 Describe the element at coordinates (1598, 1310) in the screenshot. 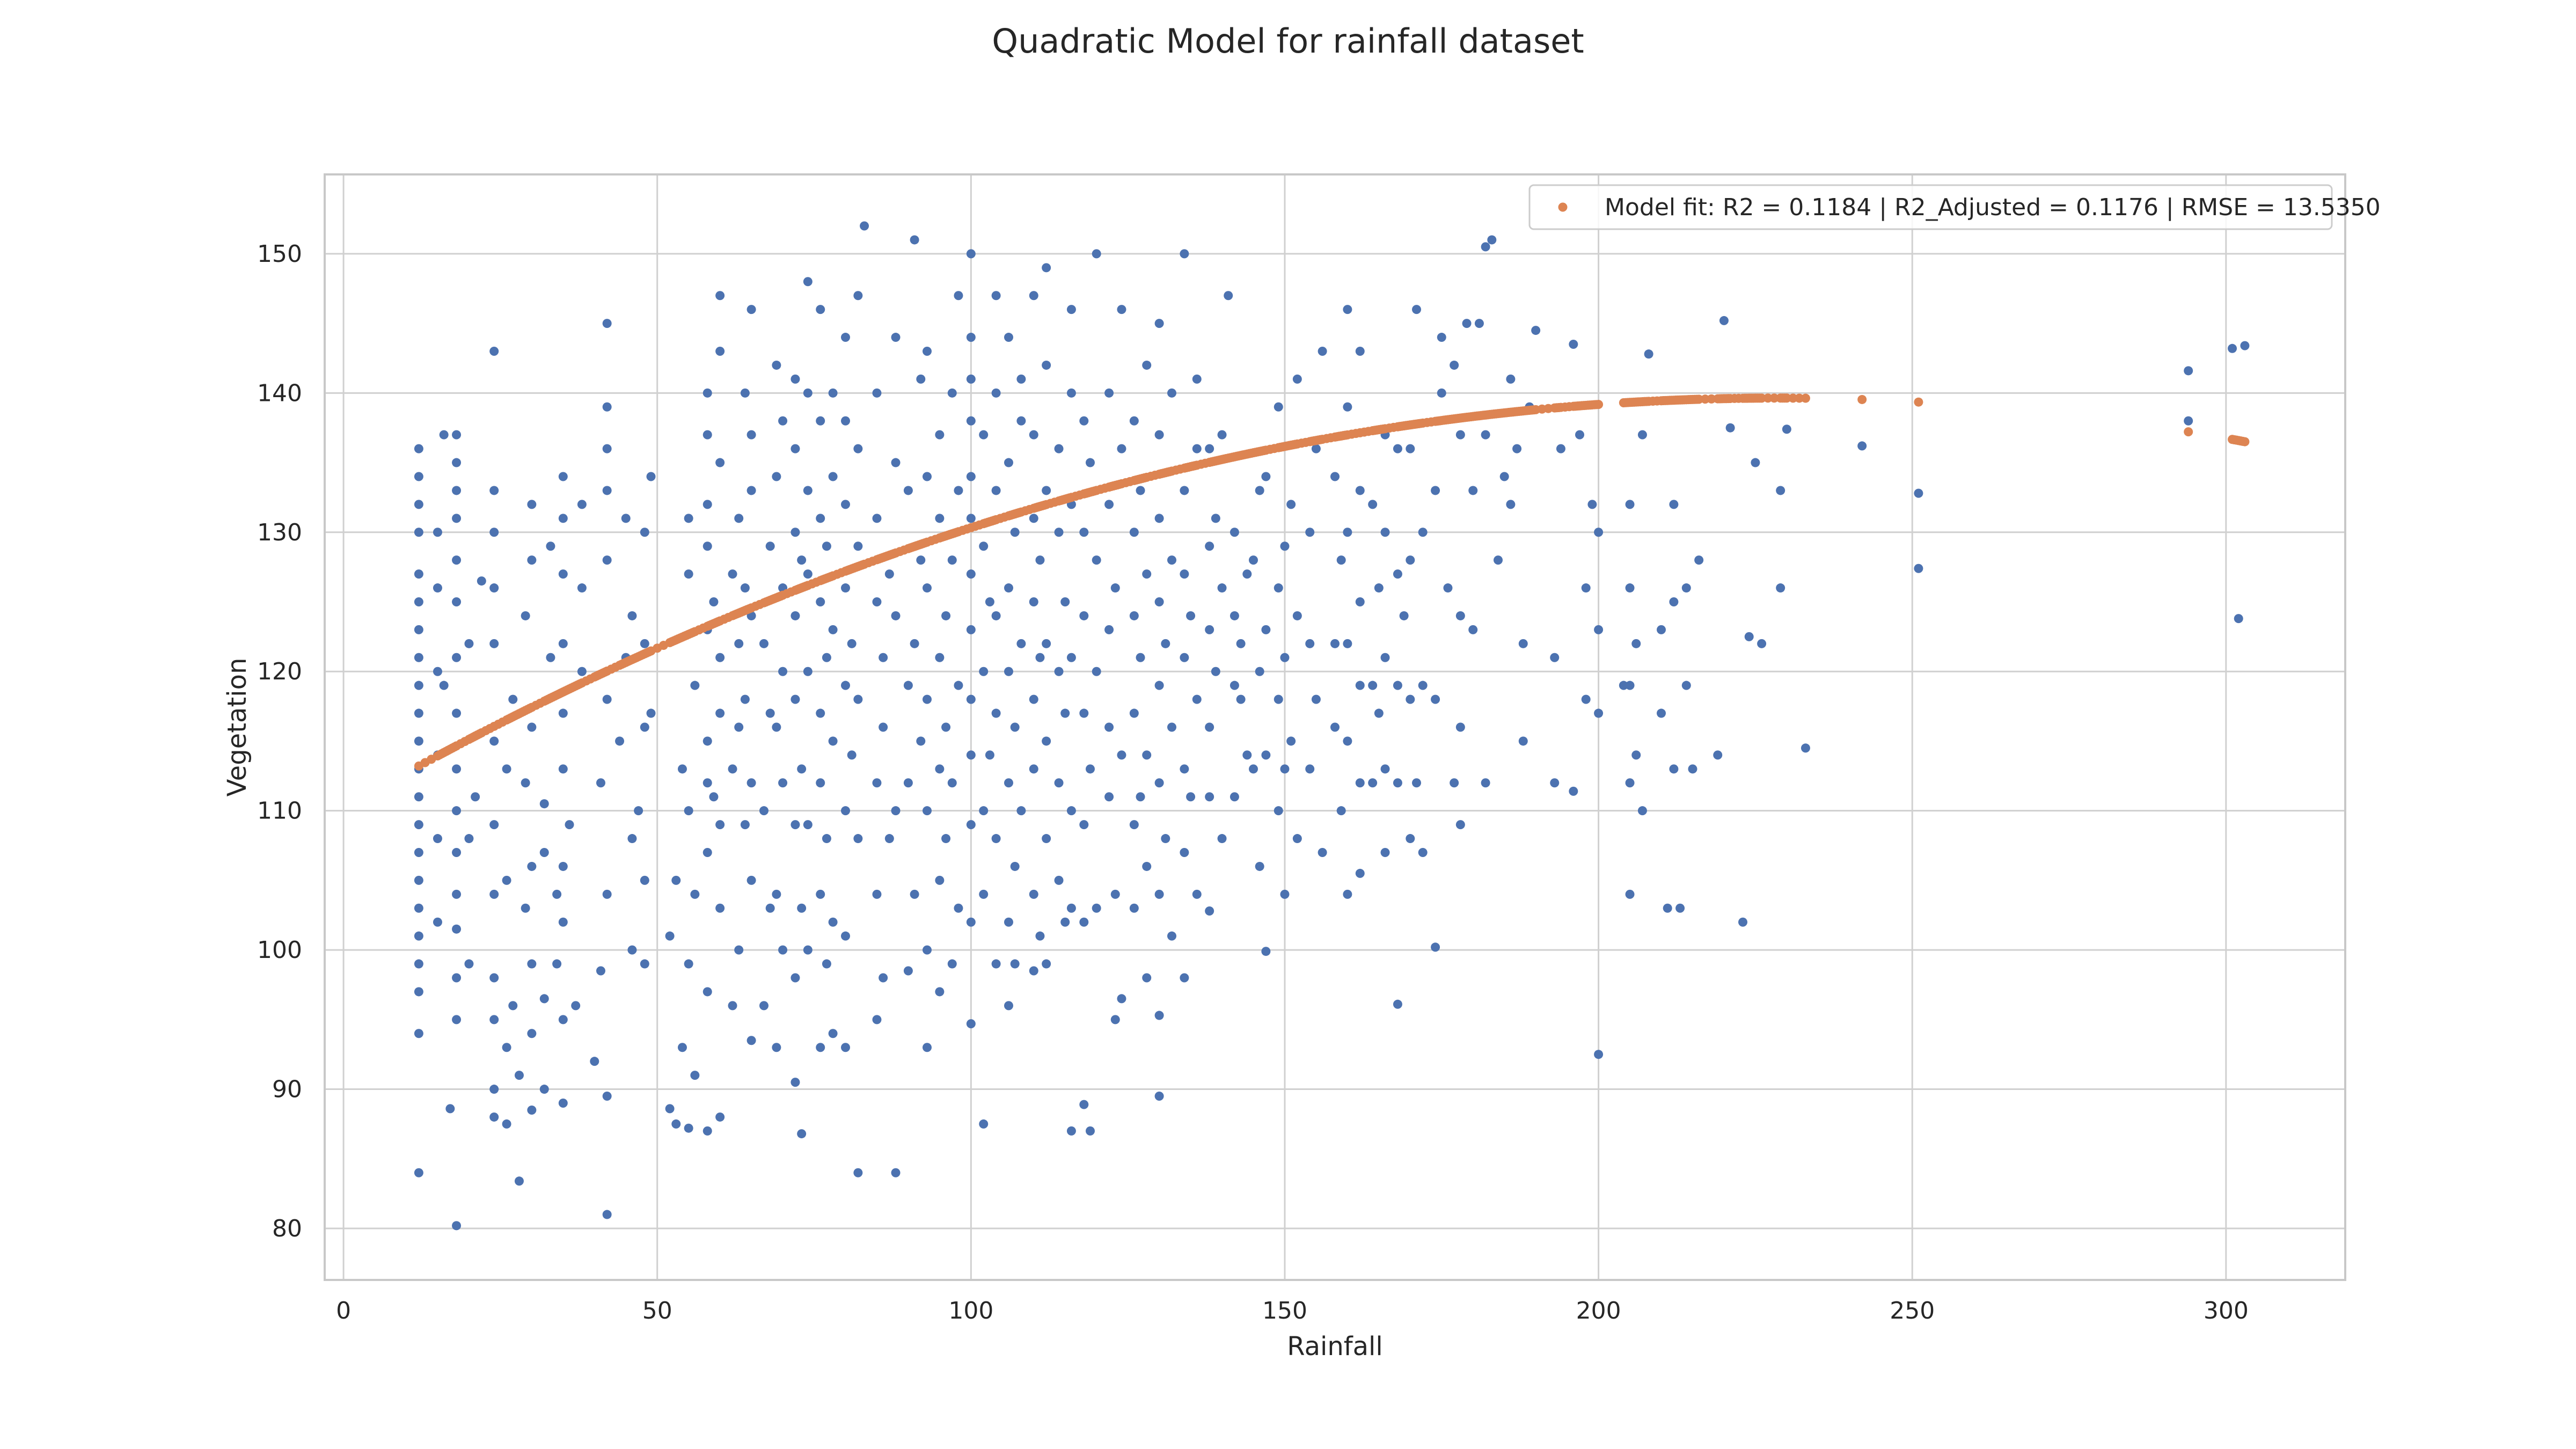

I see `x-tick-label: 200` at that location.